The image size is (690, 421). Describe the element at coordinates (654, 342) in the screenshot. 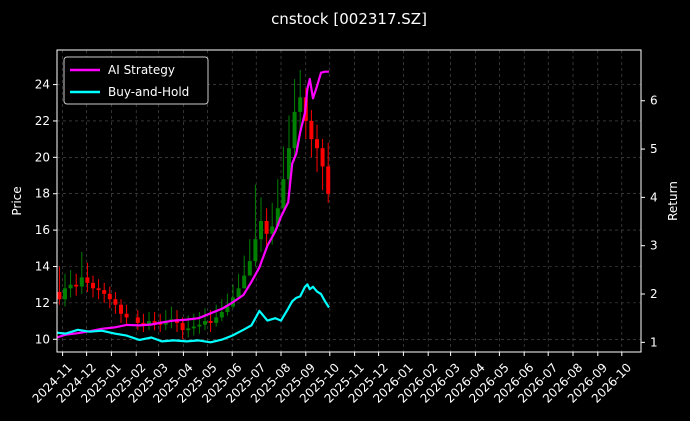

I see `y2-tick-label: 1` at that location.